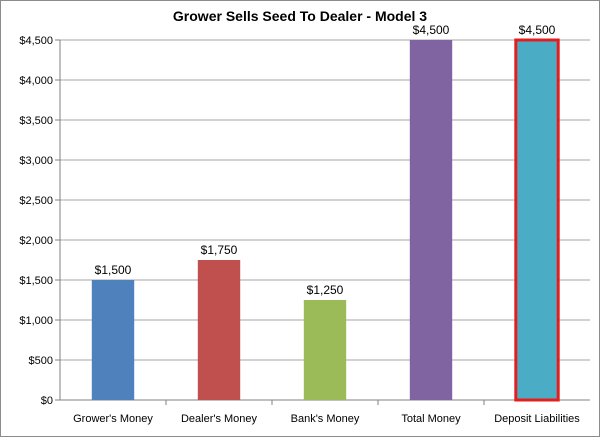  I want to click on y-tick-label: $3,500, so click(36, 121).